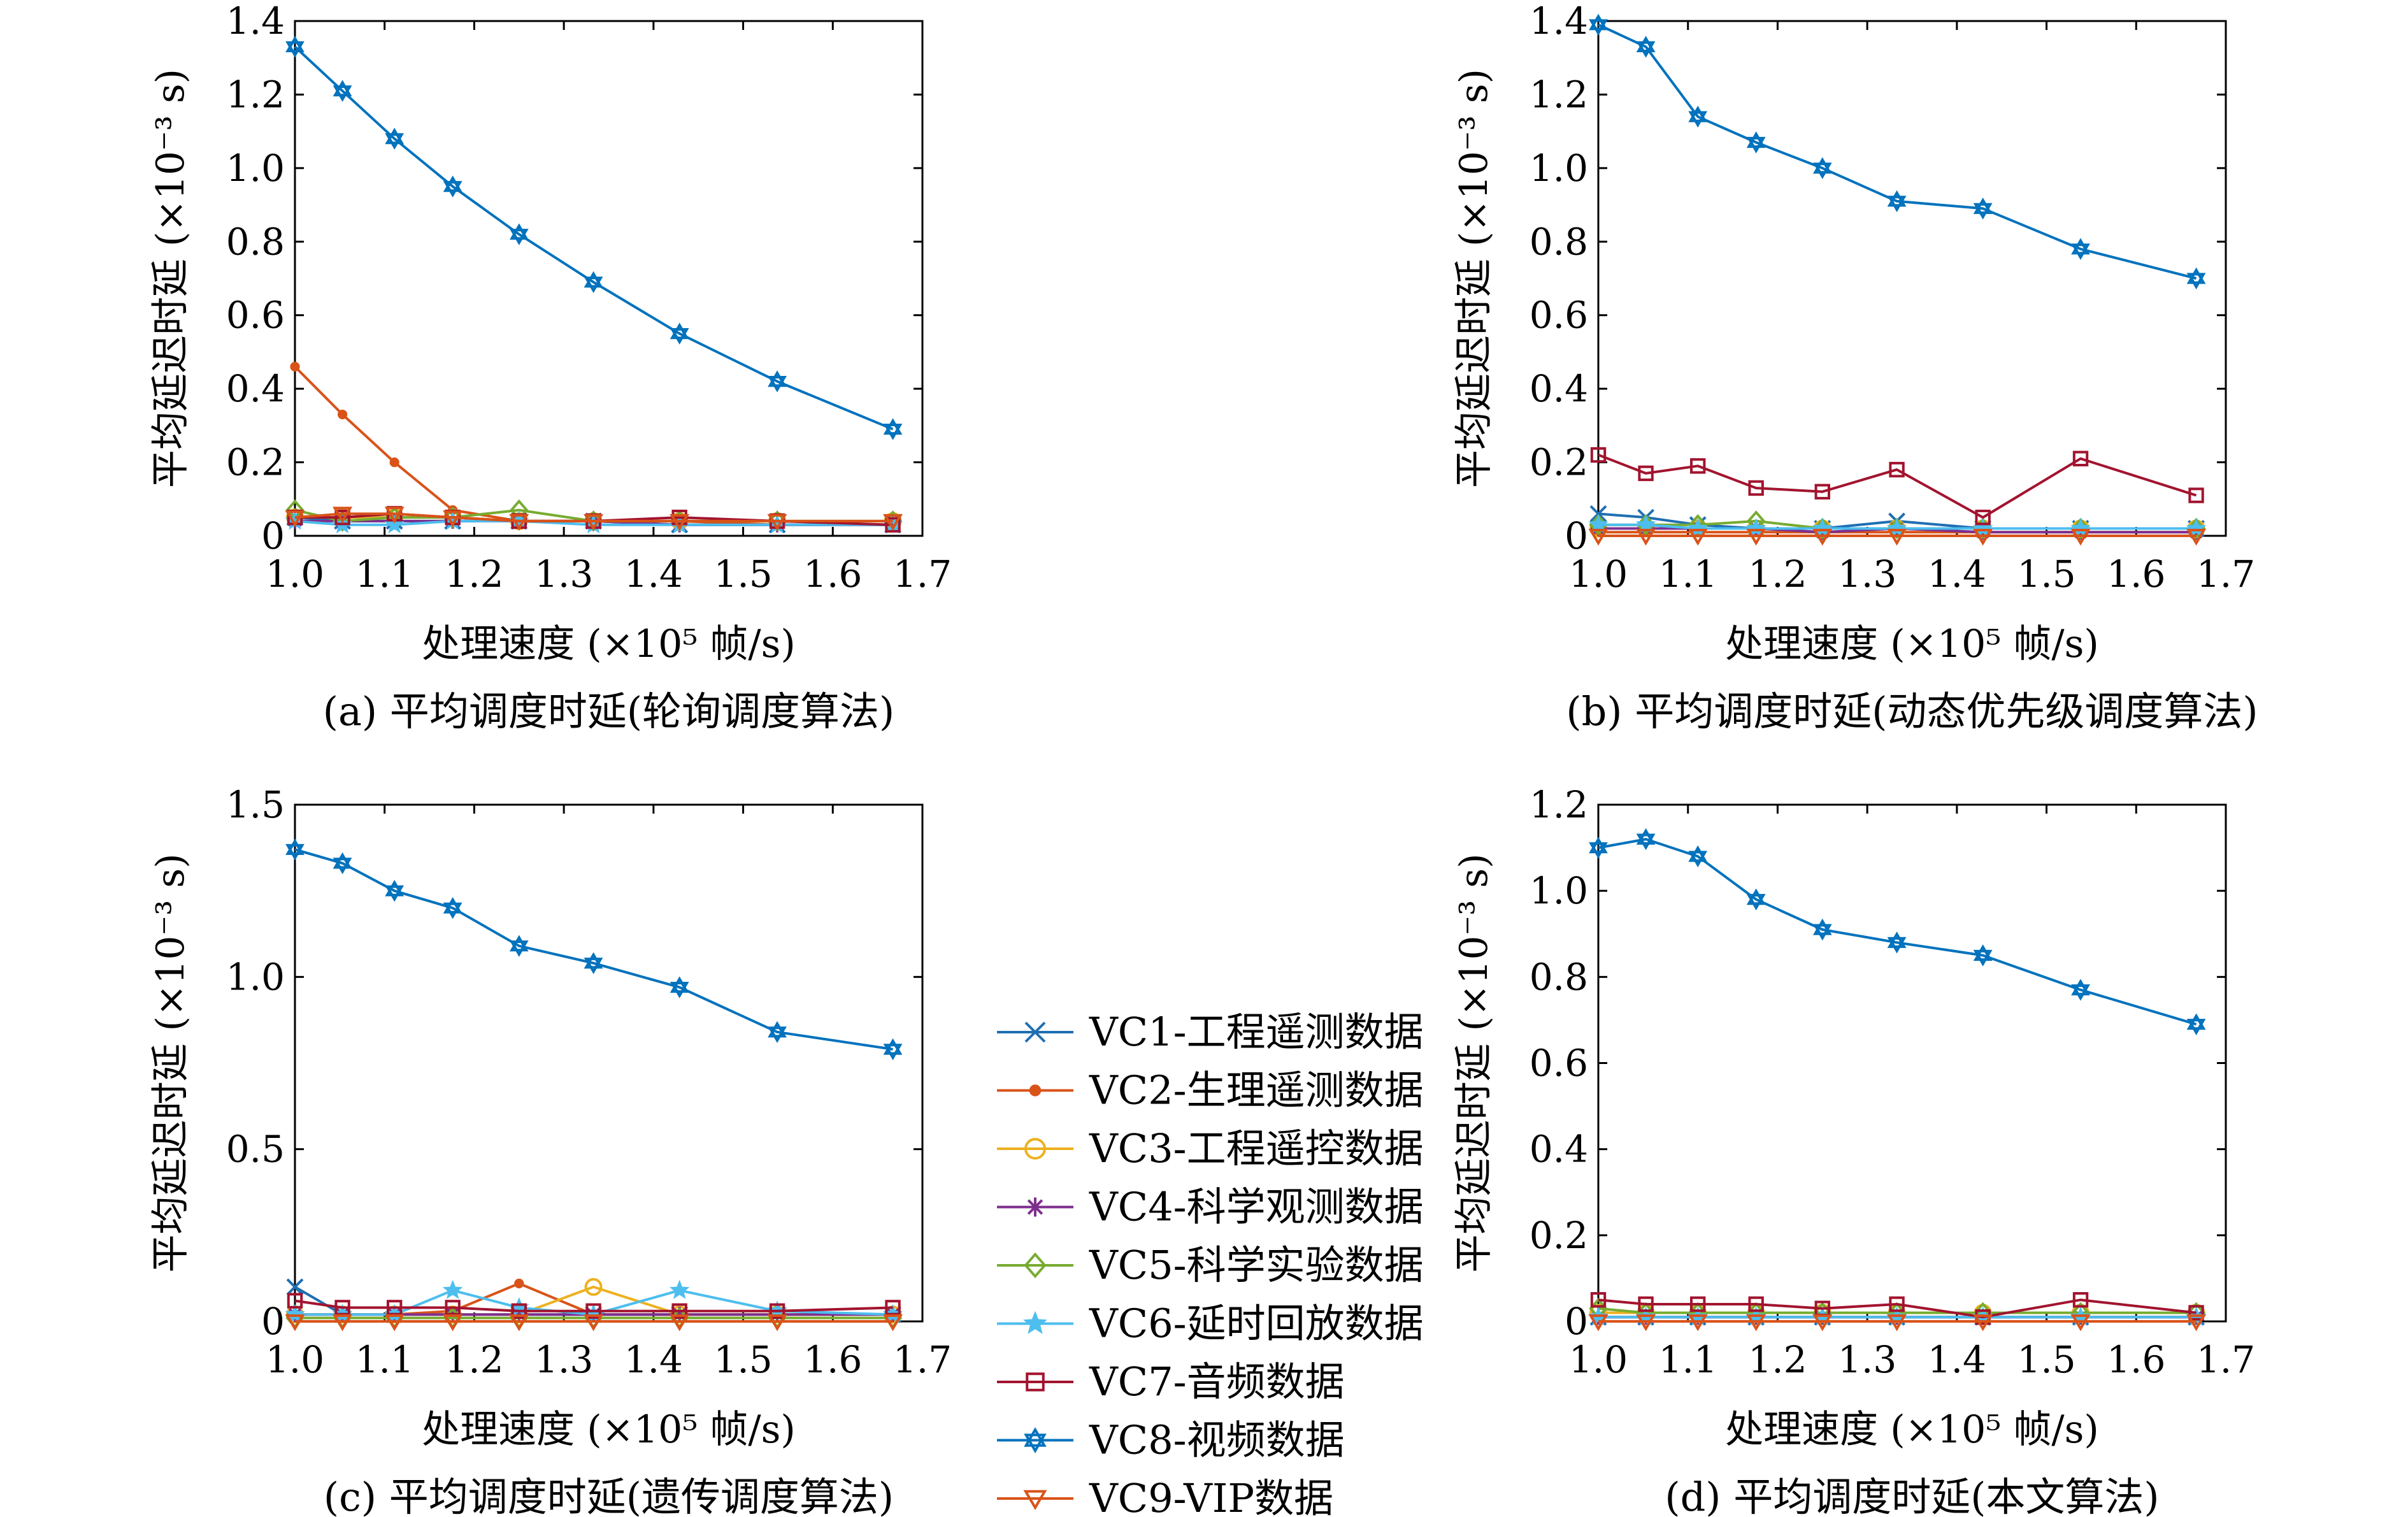 Image resolution: width=2408 pixels, height=1517 pixels. I want to click on series-vc8, so click(594, 949).